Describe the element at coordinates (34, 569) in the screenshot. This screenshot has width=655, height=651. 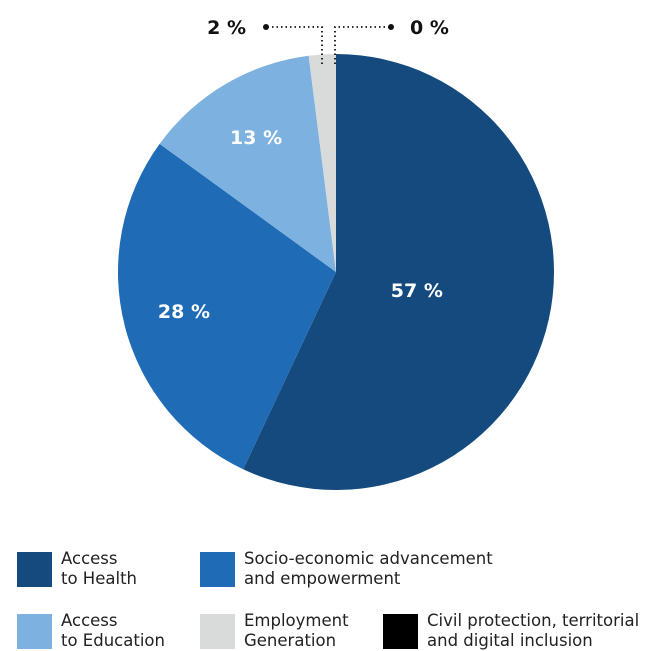
I see `legend-swatch-access-to-health` at that location.